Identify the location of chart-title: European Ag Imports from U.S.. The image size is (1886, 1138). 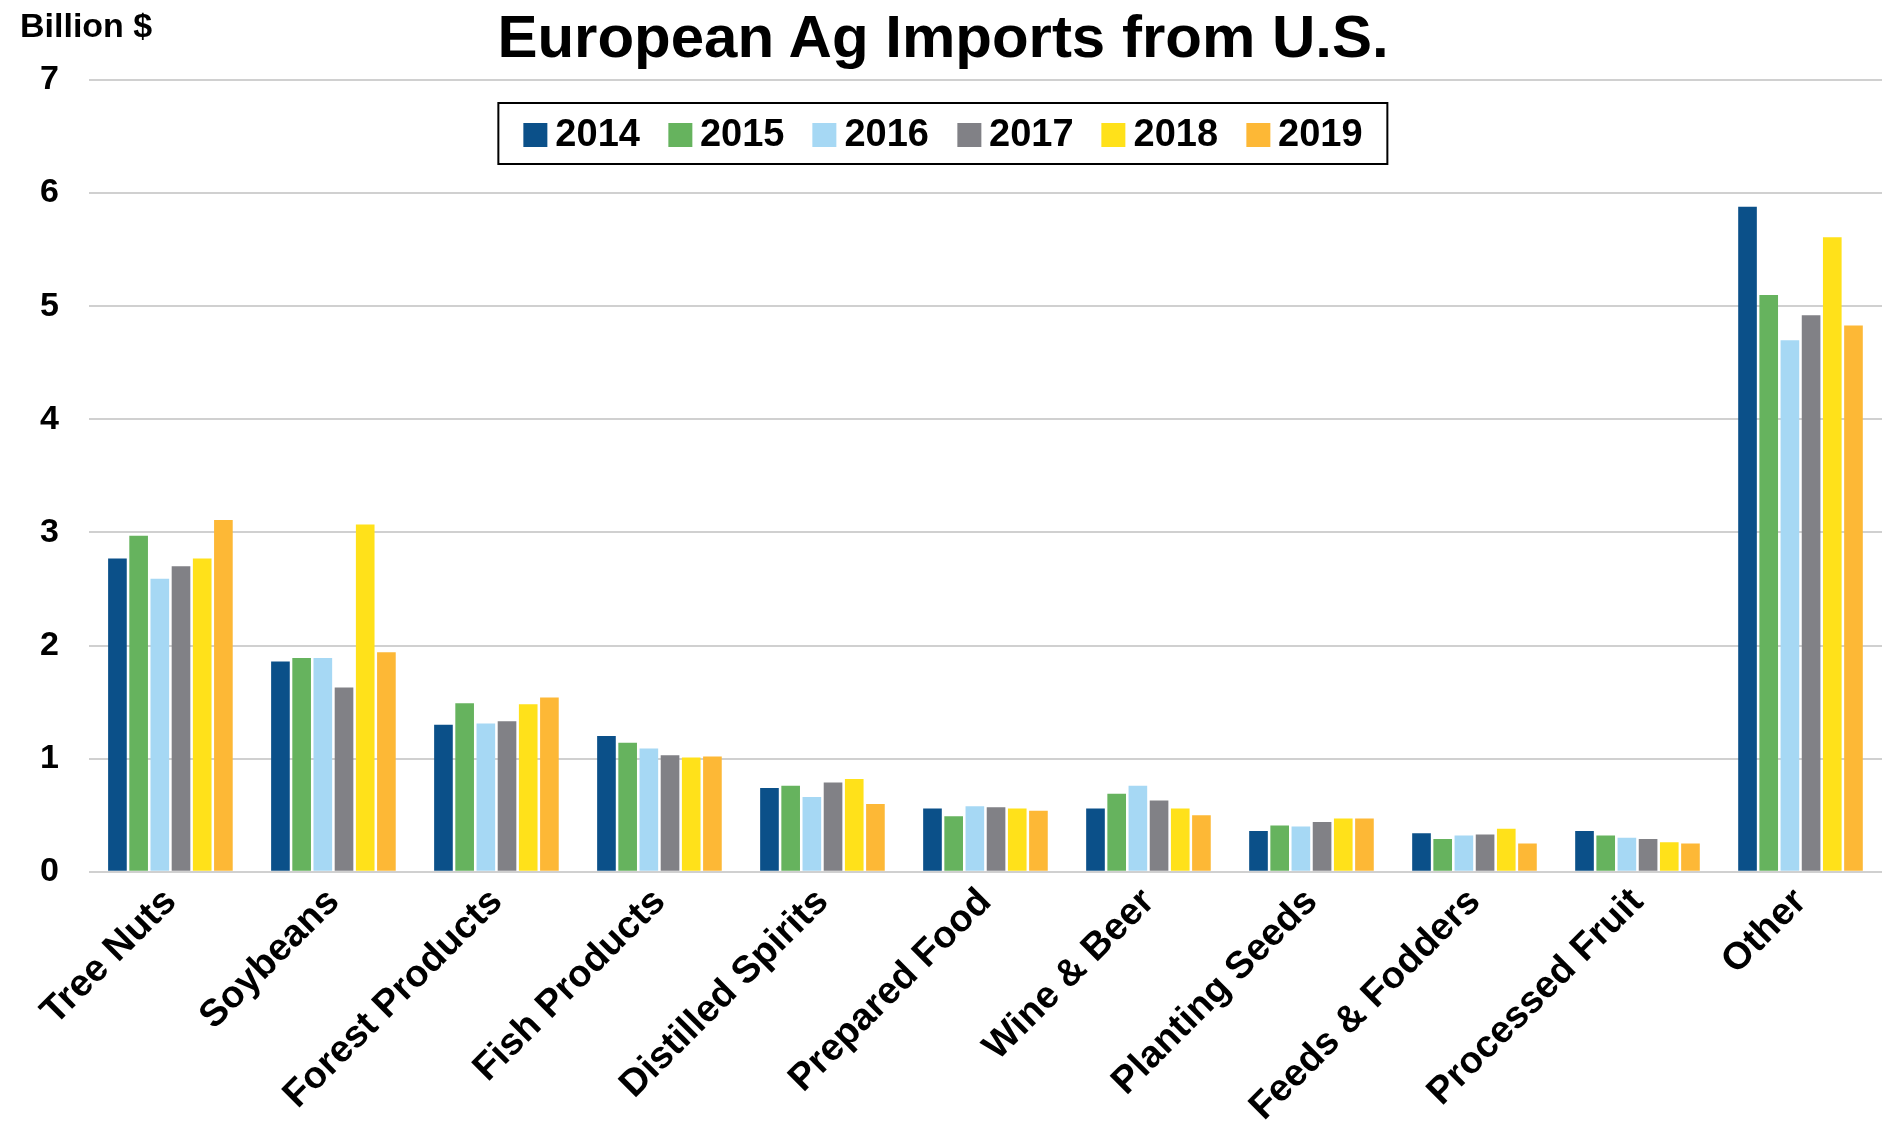
(943, 36).